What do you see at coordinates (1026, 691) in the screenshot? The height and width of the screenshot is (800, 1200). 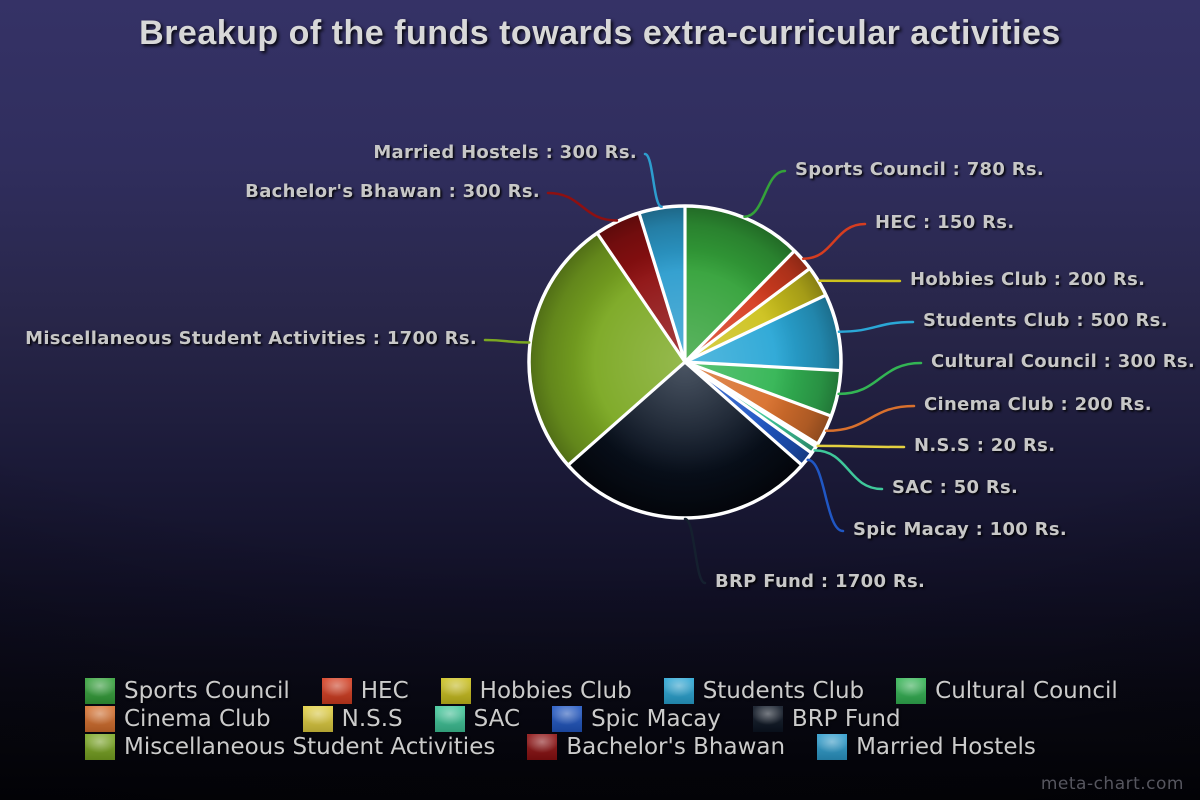 I see `legend-label: Cultural Council` at bounding box center [1026, 691].